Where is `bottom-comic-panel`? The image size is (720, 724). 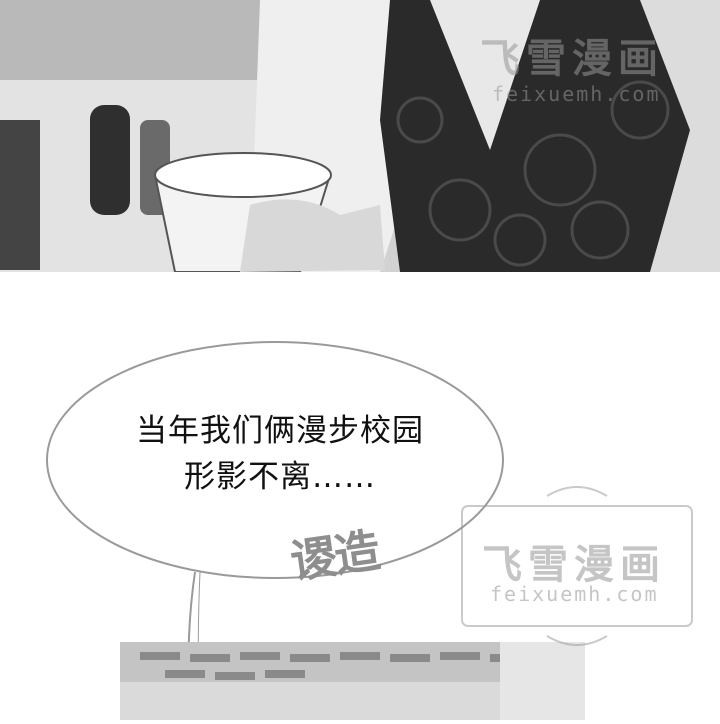
bottom-comic-panel is located at coordinates (352, 681).